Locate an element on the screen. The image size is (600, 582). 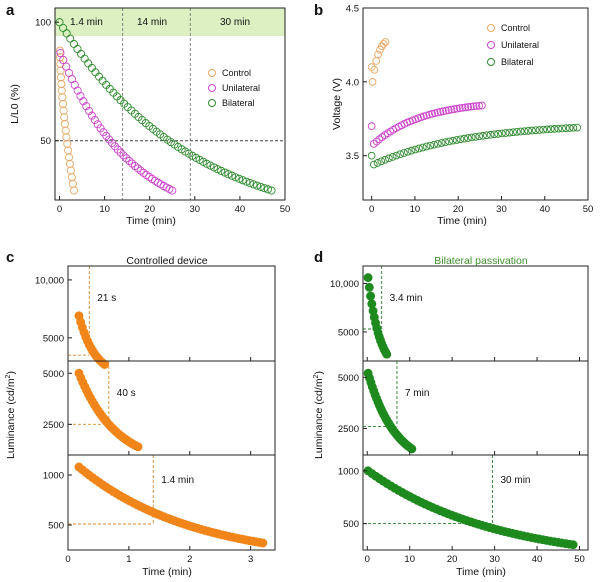
legend-marker-control is located at coordinates (212, 73).